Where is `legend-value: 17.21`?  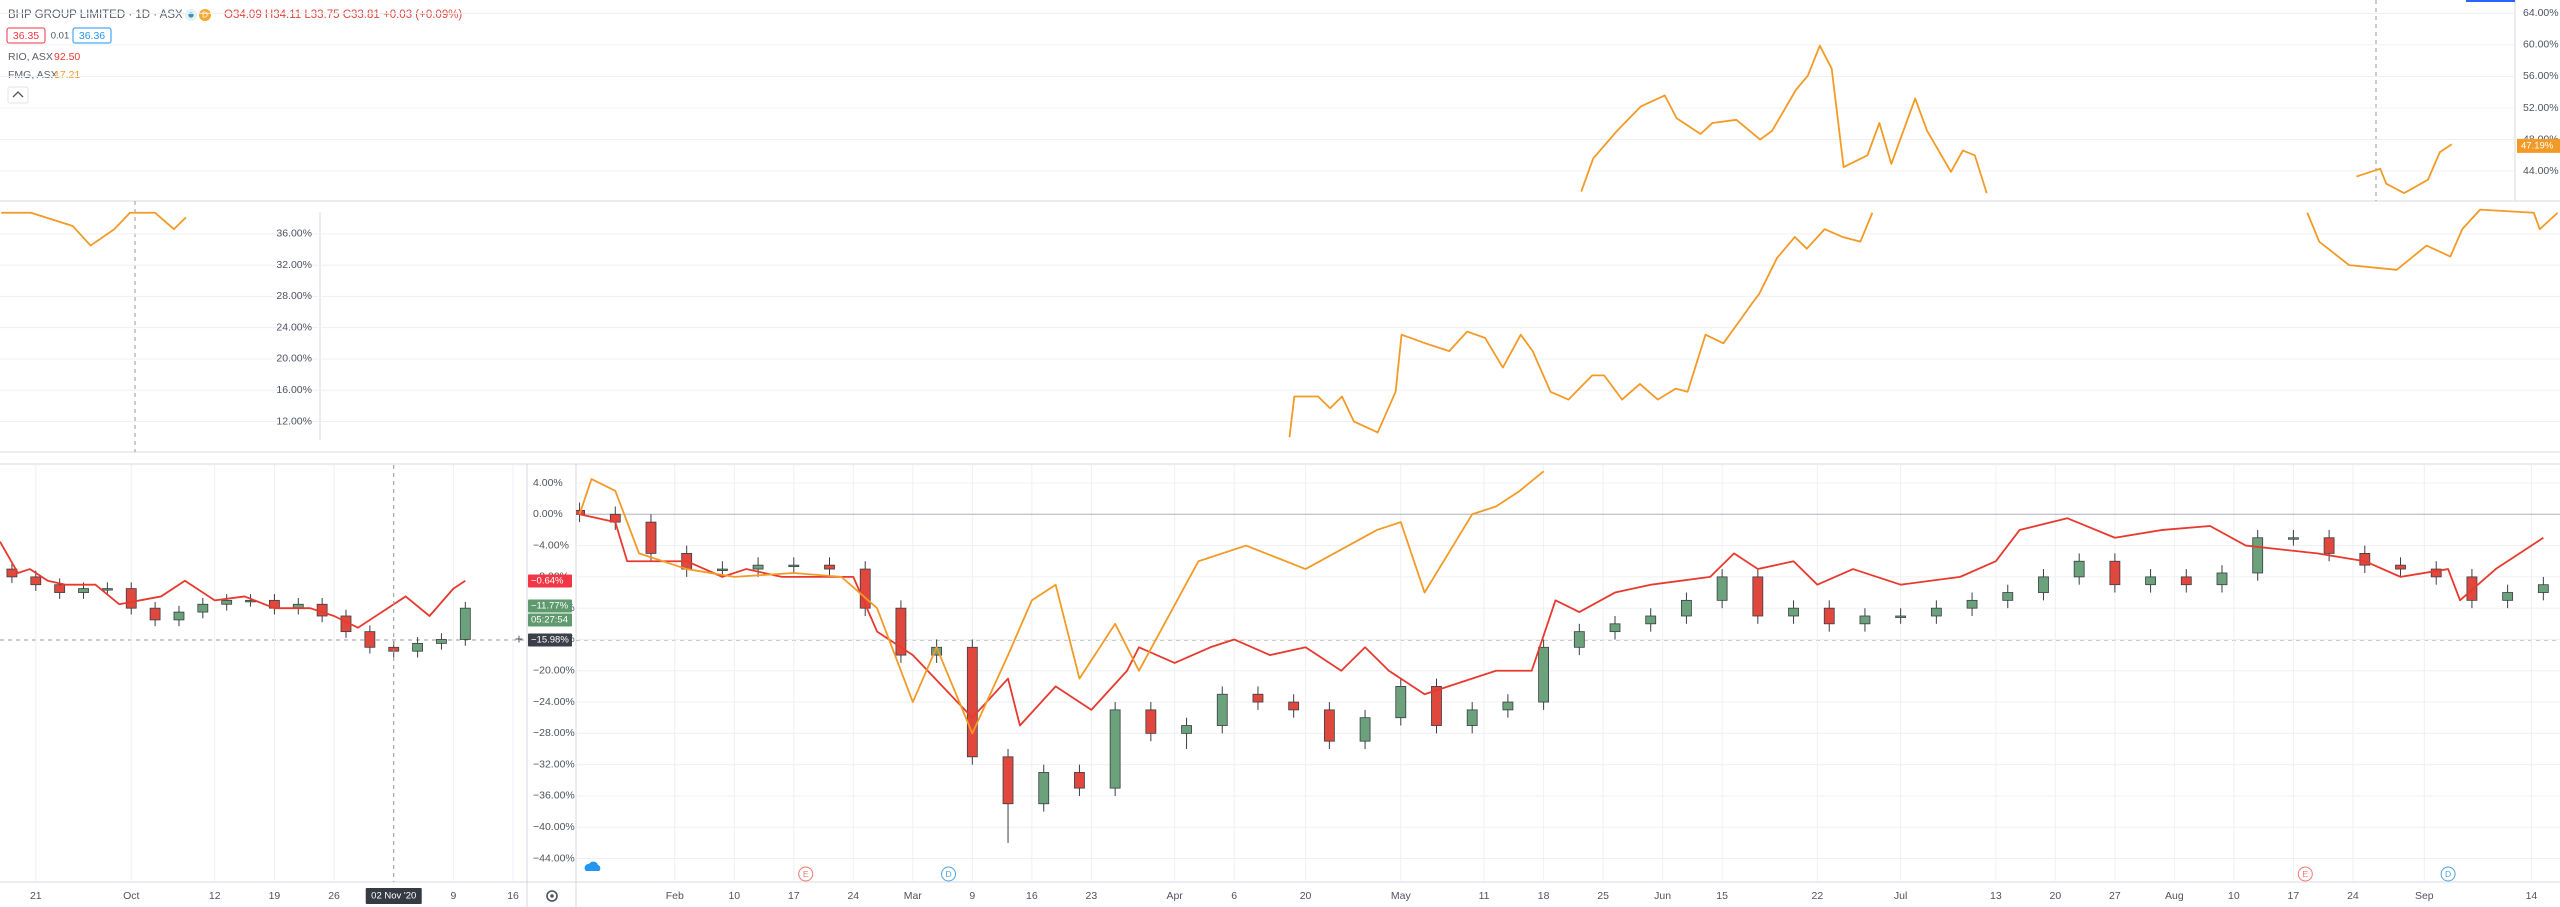
legend-value: 17.21 is located at coordinates (67, 75).